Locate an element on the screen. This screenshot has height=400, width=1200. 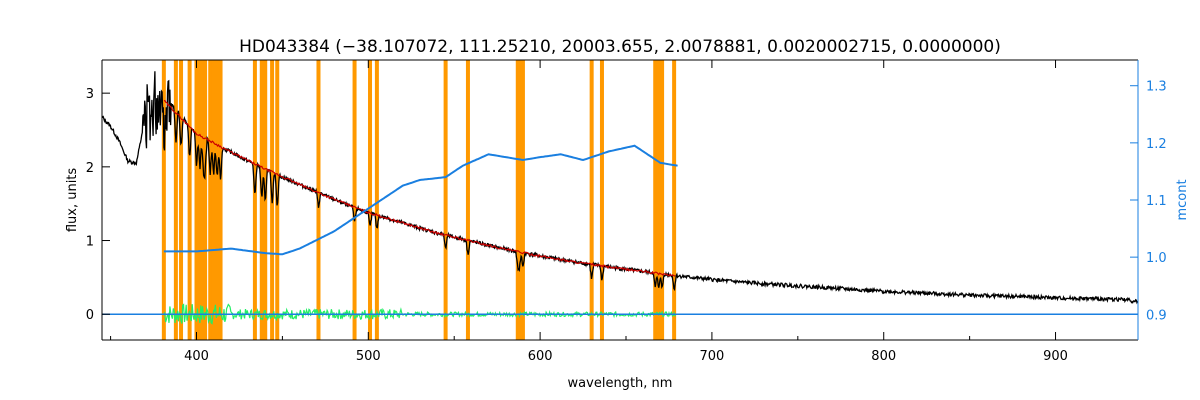
y-axis-label: flux, units is located at coordinates (72, 200).